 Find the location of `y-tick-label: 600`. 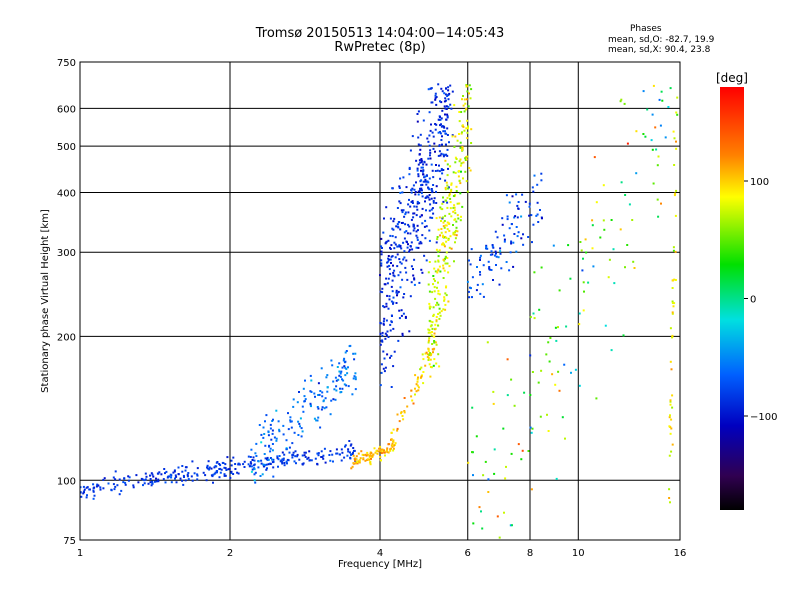

y-tick-label: 600 is located at coordinates (66, 109).